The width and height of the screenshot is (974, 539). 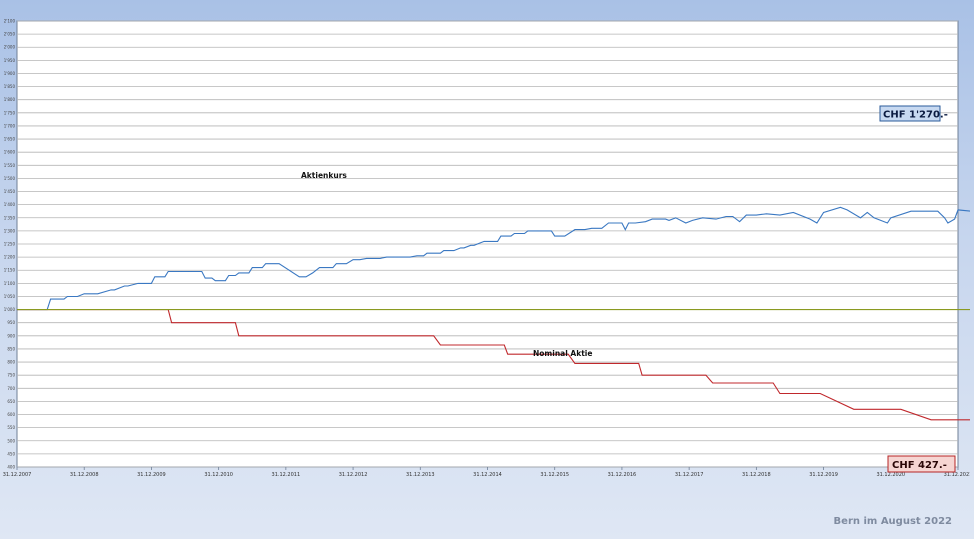 I want to click on end-value-label-aktienkurs: CHF 1'270.-, so click(x=915, y=115).